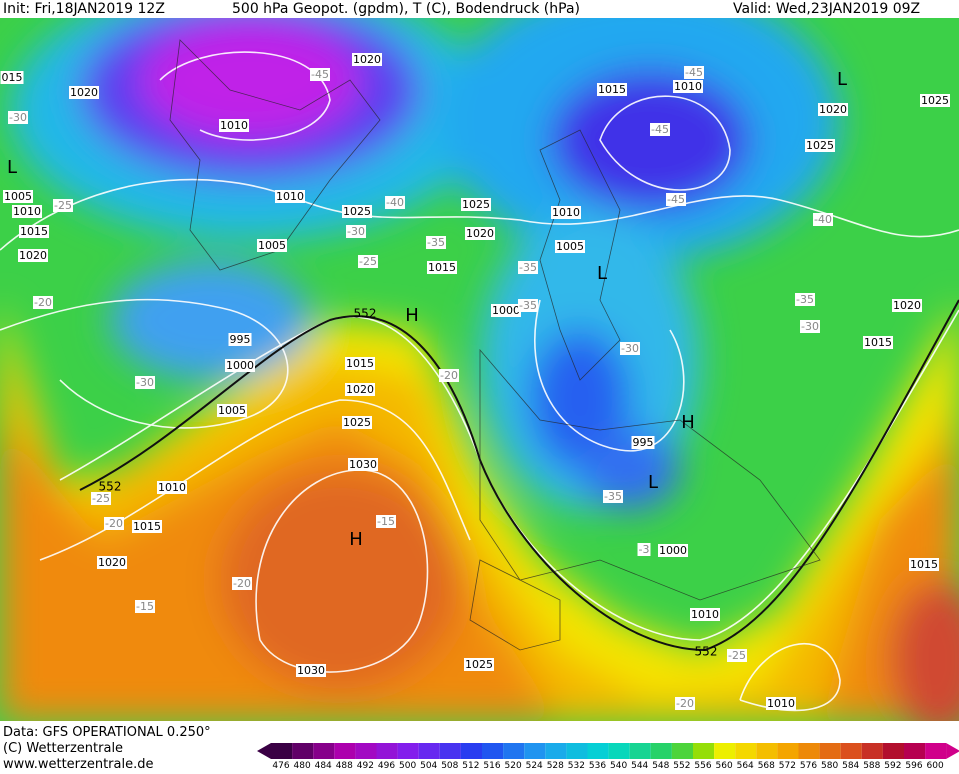 The height and width of the screenshot is (774, 959). I want to click on colorbar-label: 532, so click(576, 765).